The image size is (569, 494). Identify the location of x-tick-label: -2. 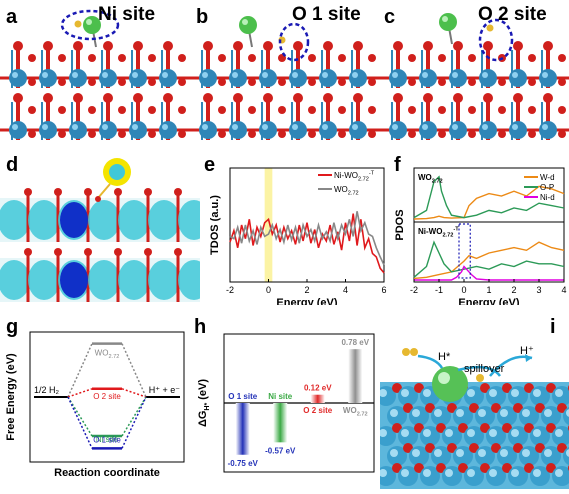
(230, 290).